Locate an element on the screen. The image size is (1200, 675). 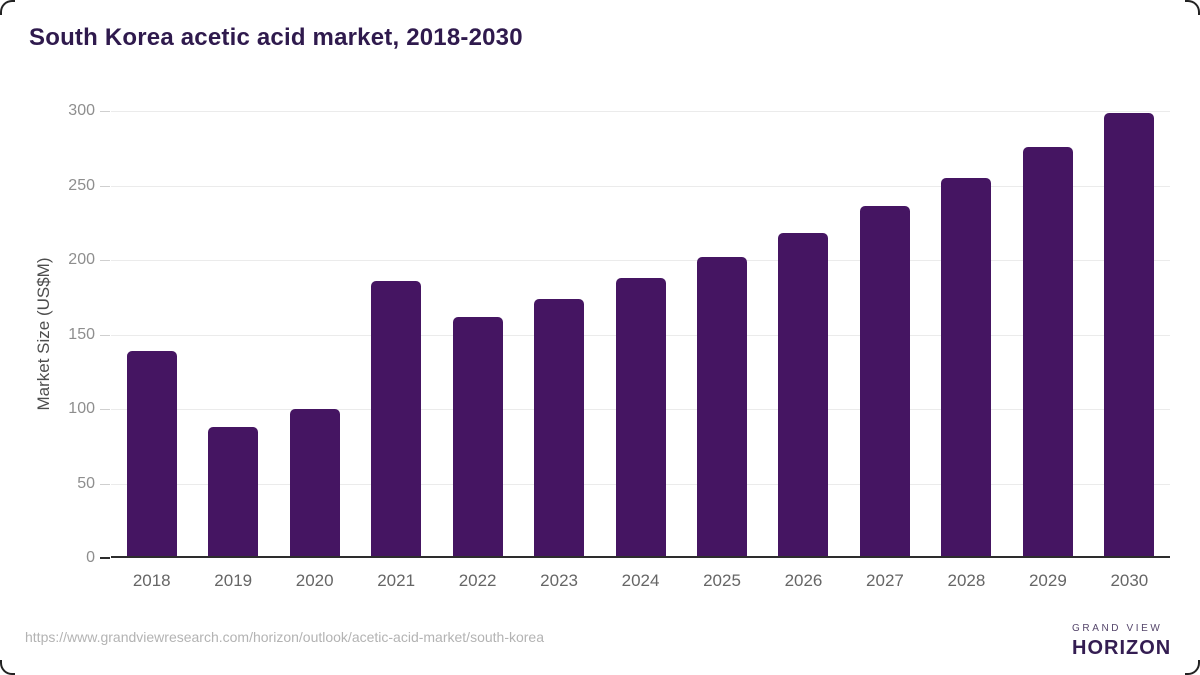
bar-slot-2021: 2021 is located at coordinates (395, 350).